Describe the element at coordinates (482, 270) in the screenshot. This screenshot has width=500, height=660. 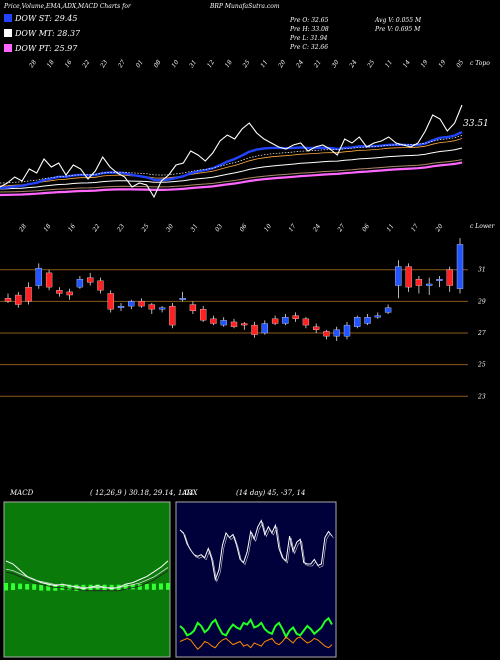
I see `y-tick-label: 31` at that location.